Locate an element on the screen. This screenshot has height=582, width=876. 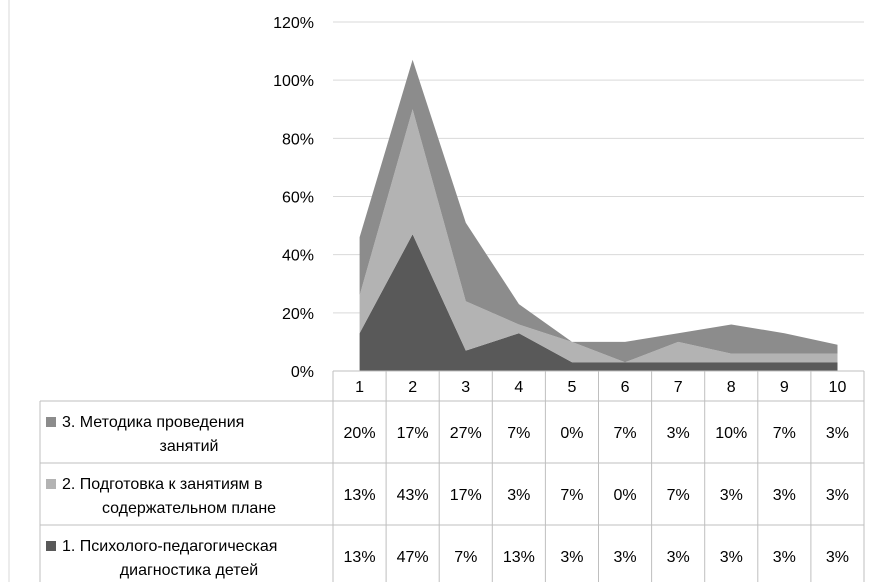
category-label: 8 is located at coordinates (731, 387).